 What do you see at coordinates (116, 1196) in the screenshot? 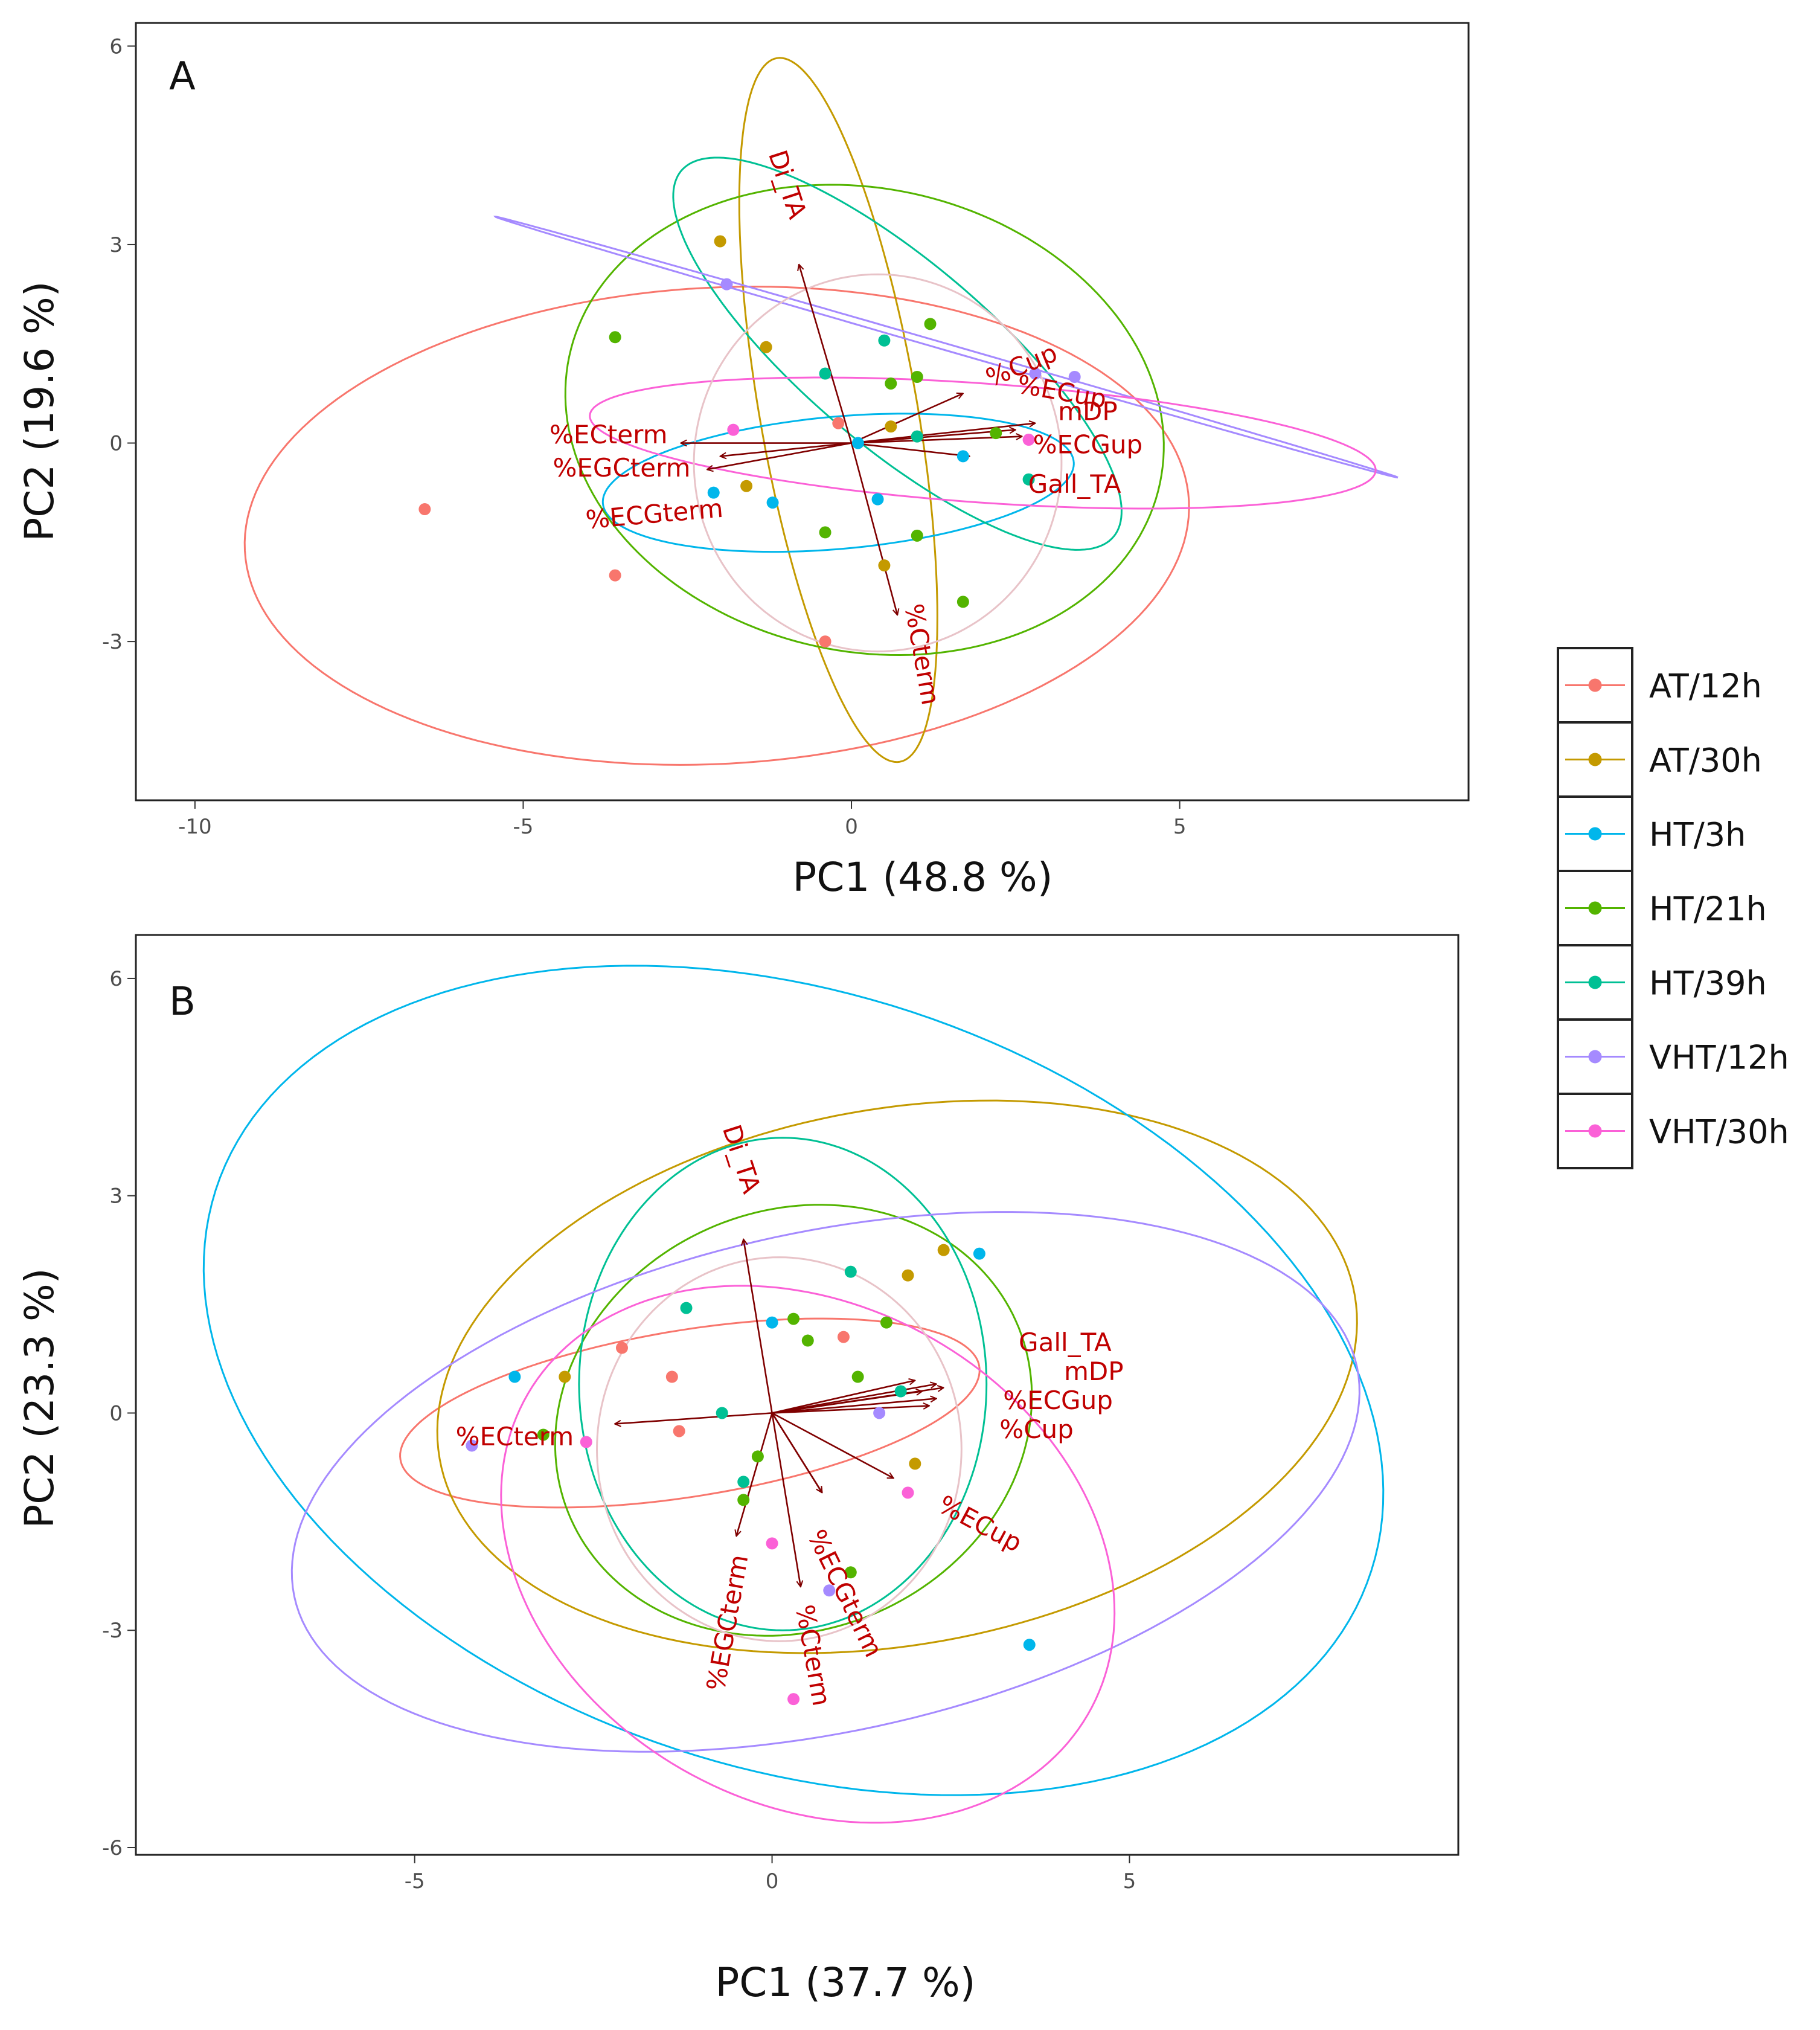
I see `panel-b-y-tick-label: 3` at bounding box center [116, 1196].